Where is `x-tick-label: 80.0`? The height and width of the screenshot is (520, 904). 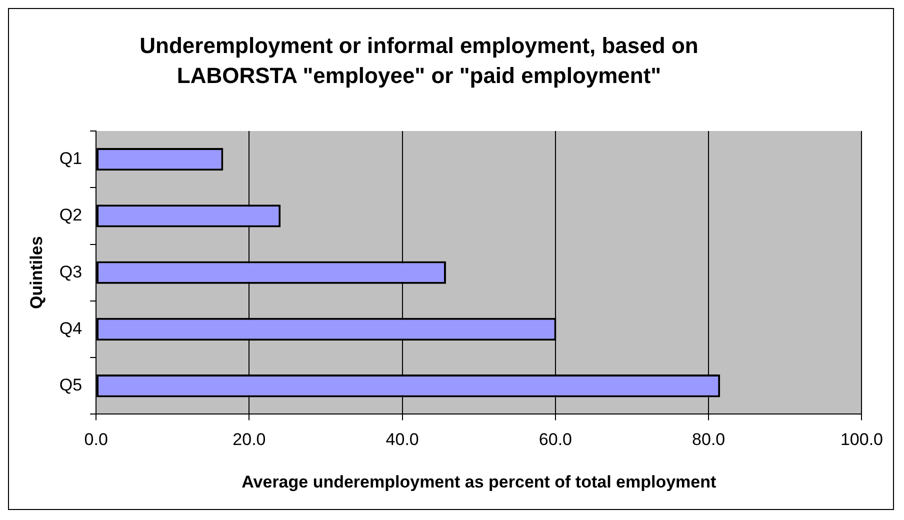
x-tick-label: 80.0 is located at coordinates (709, 440).